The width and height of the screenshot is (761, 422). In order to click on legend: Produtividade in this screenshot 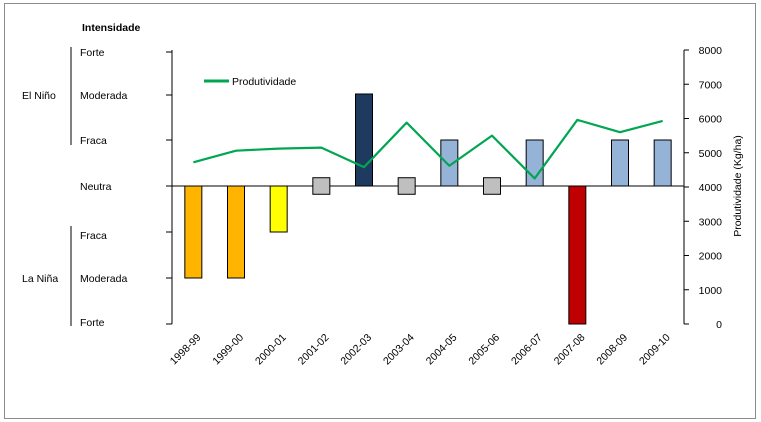, I will do `click(250, 82)`.